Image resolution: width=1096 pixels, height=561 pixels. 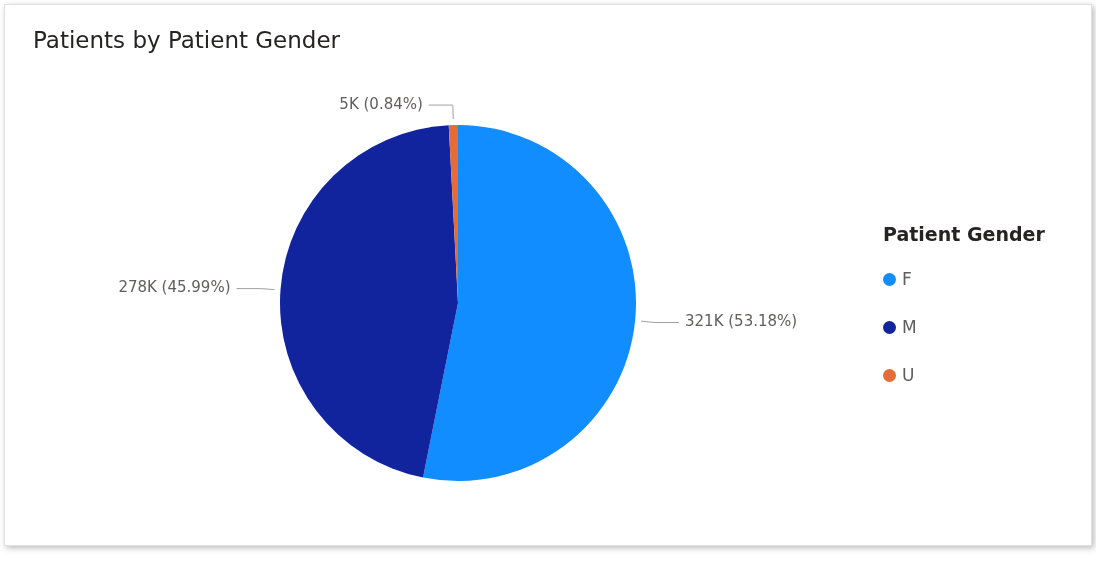 I want to click on chart-title: Patients by Patient Gender, so click(x=187, y=40).